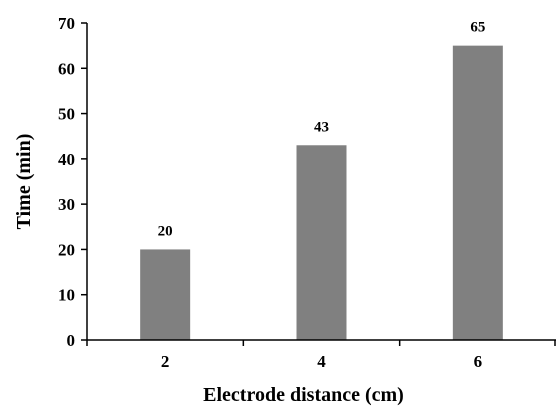  Describe the element at coordinates (321, 127) in the screenshot. I see `data-label-4: 43` at that location.